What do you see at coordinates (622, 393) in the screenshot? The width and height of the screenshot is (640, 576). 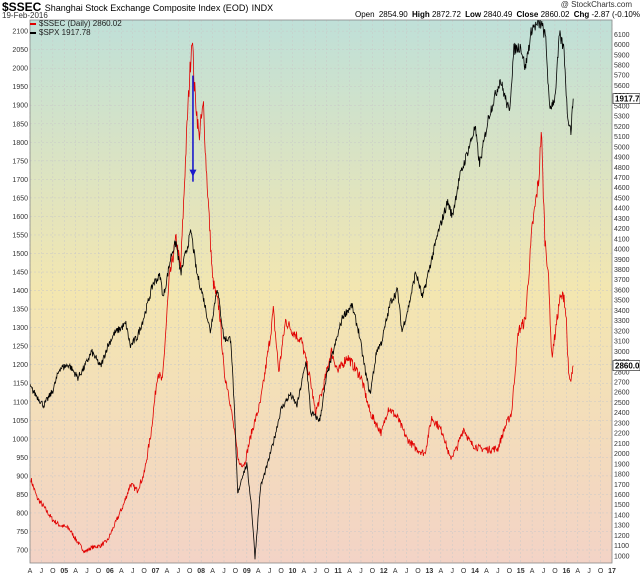 I see `right-tick-label: 2600` at bounding box center [622, 393].